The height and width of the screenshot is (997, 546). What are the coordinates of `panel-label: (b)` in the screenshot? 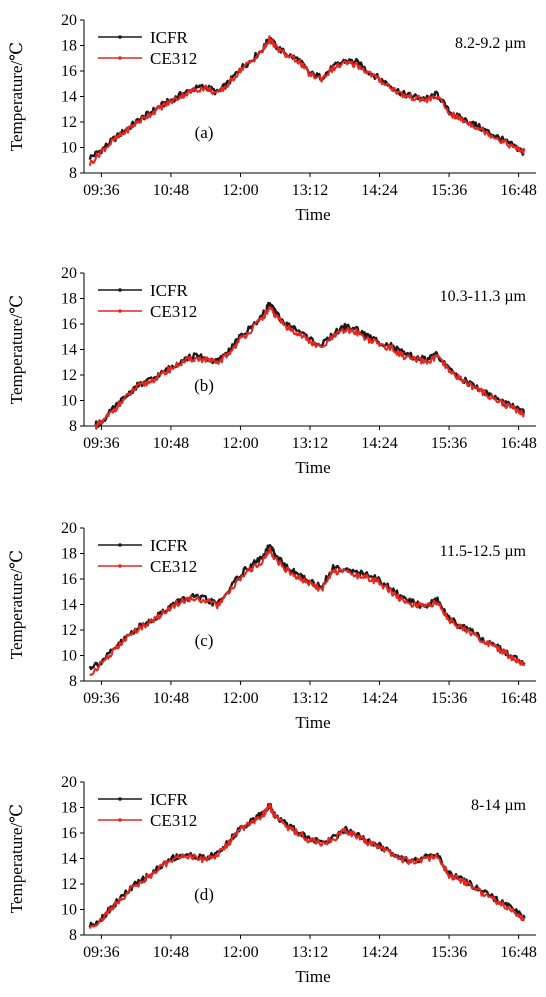 It's located at (204, 385).